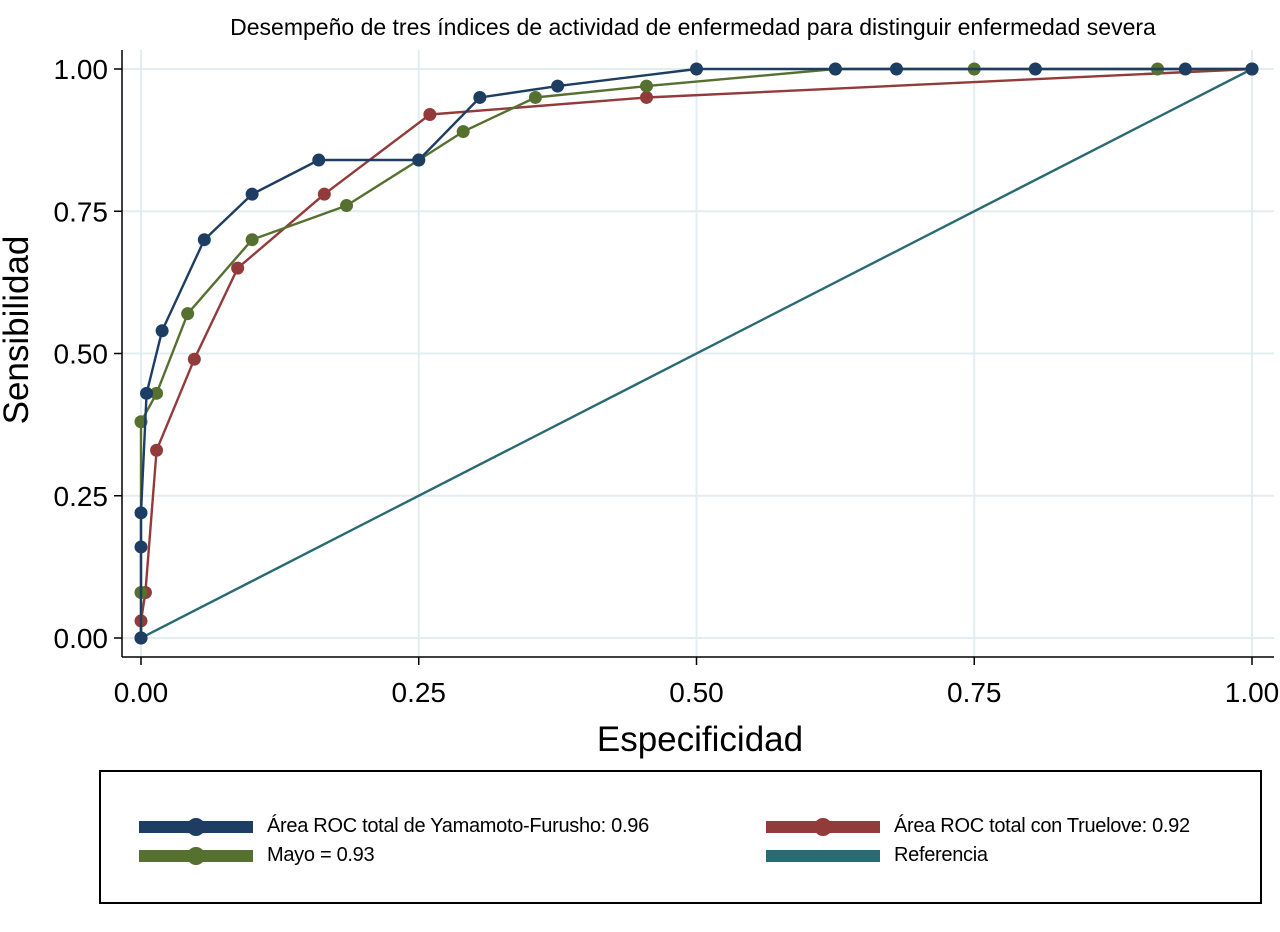  I want to click on legend-swatch-yamamoto, so click(196, 826).